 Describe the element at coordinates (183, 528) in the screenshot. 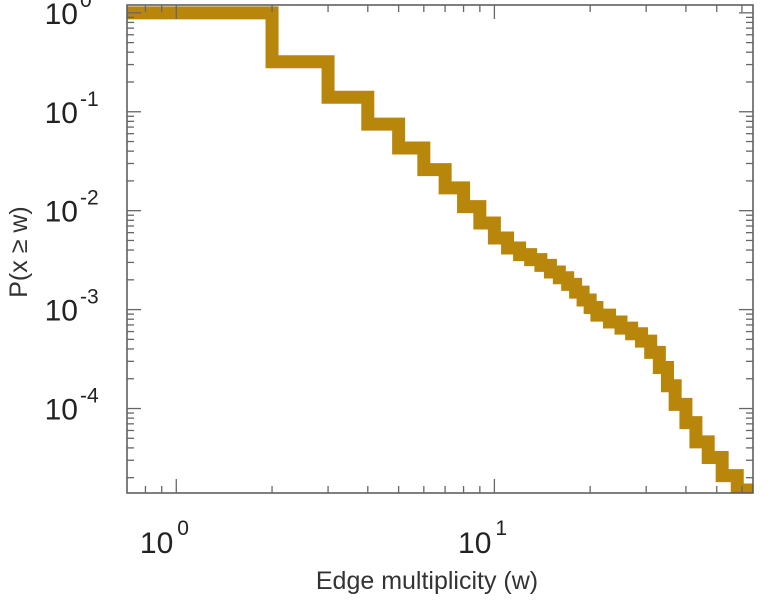

I see `x-tick-label-exponent: 0` at that location.